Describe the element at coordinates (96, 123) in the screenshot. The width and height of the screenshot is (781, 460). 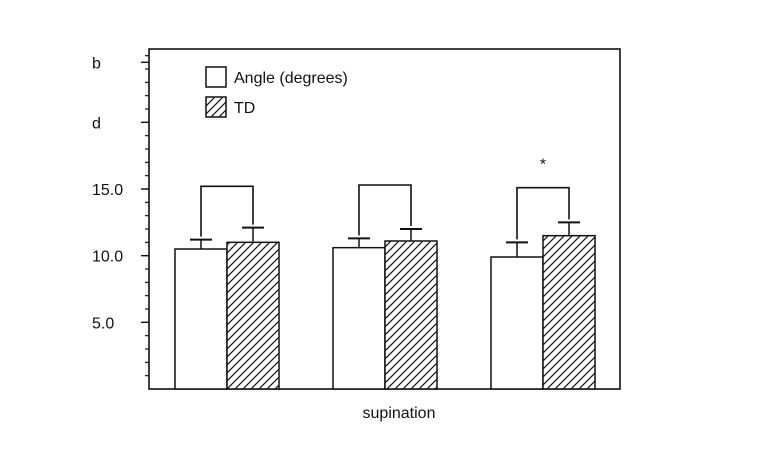
I see `y-tick-label: d` at that location.